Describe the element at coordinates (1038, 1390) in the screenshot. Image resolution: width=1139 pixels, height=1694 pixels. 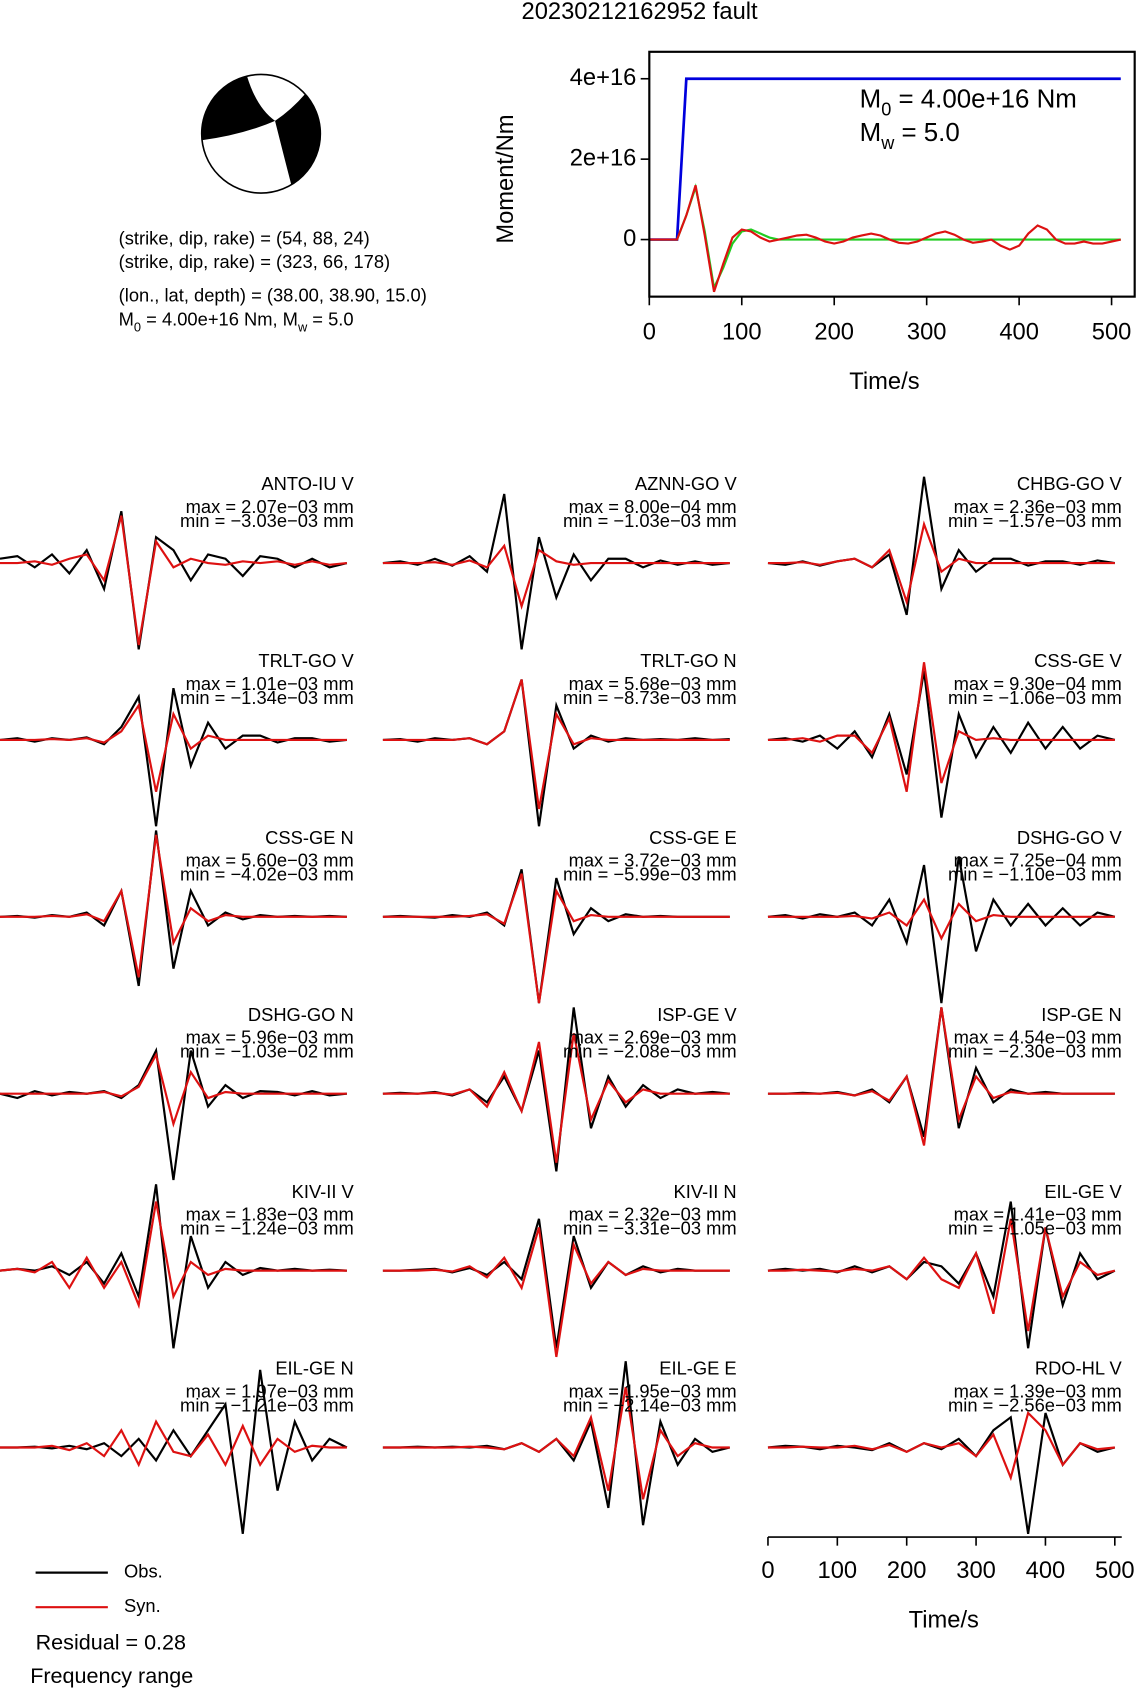
I see `max-label: max = 1.39e−03 mm` at that location.